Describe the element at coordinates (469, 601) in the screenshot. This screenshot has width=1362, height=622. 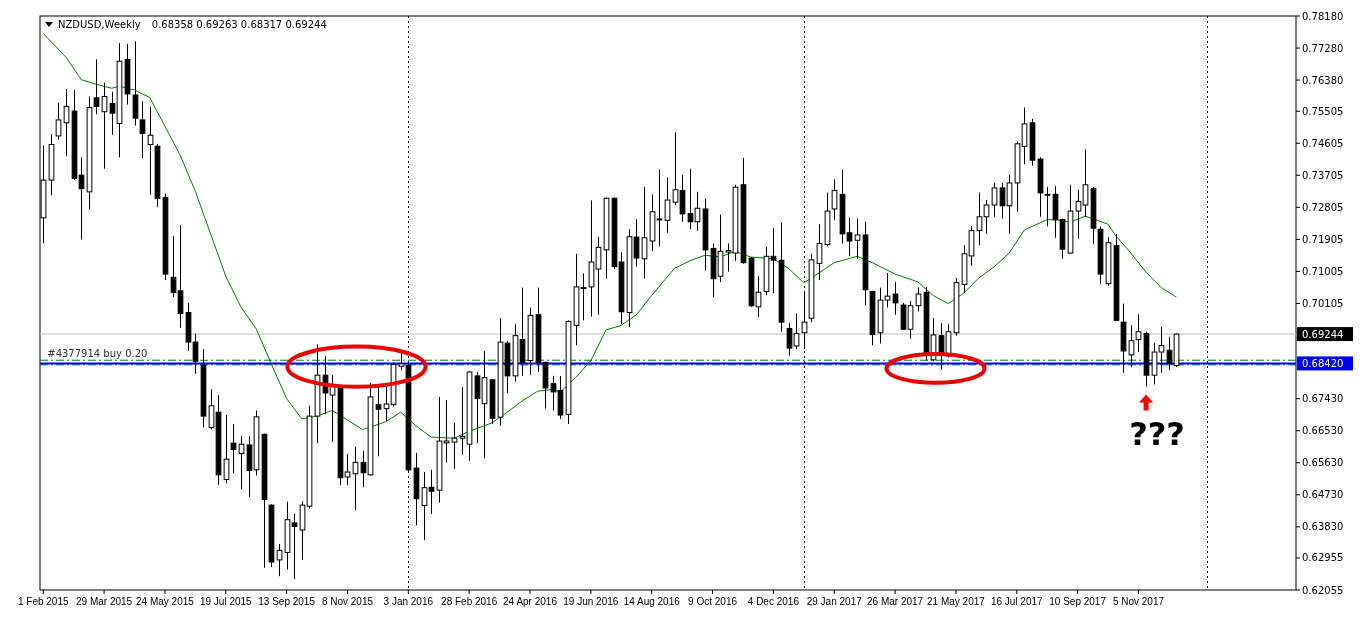
I see `x-tick-label: 28 Feb 2016` at that location.